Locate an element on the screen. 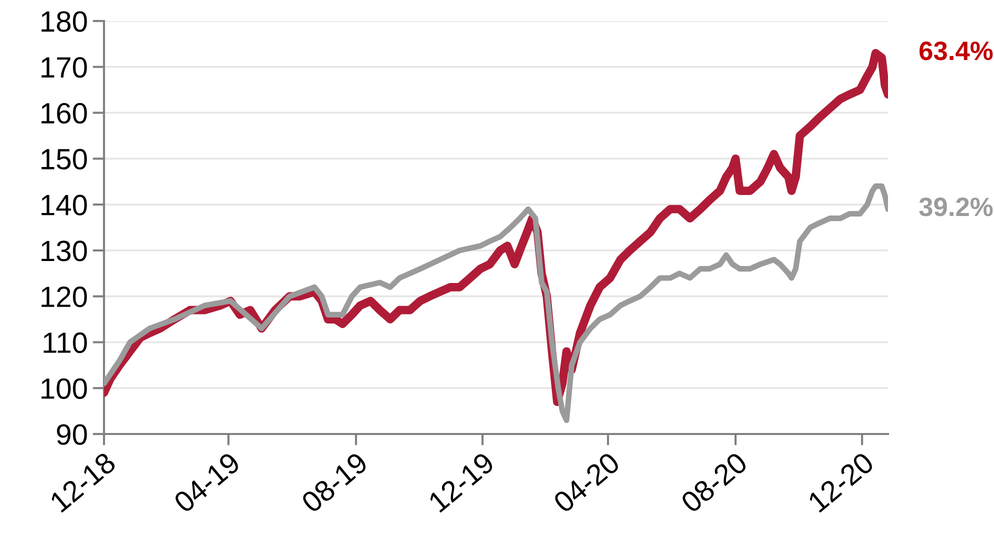  y-tick-label: 160 is located at coordinates (64, 113).